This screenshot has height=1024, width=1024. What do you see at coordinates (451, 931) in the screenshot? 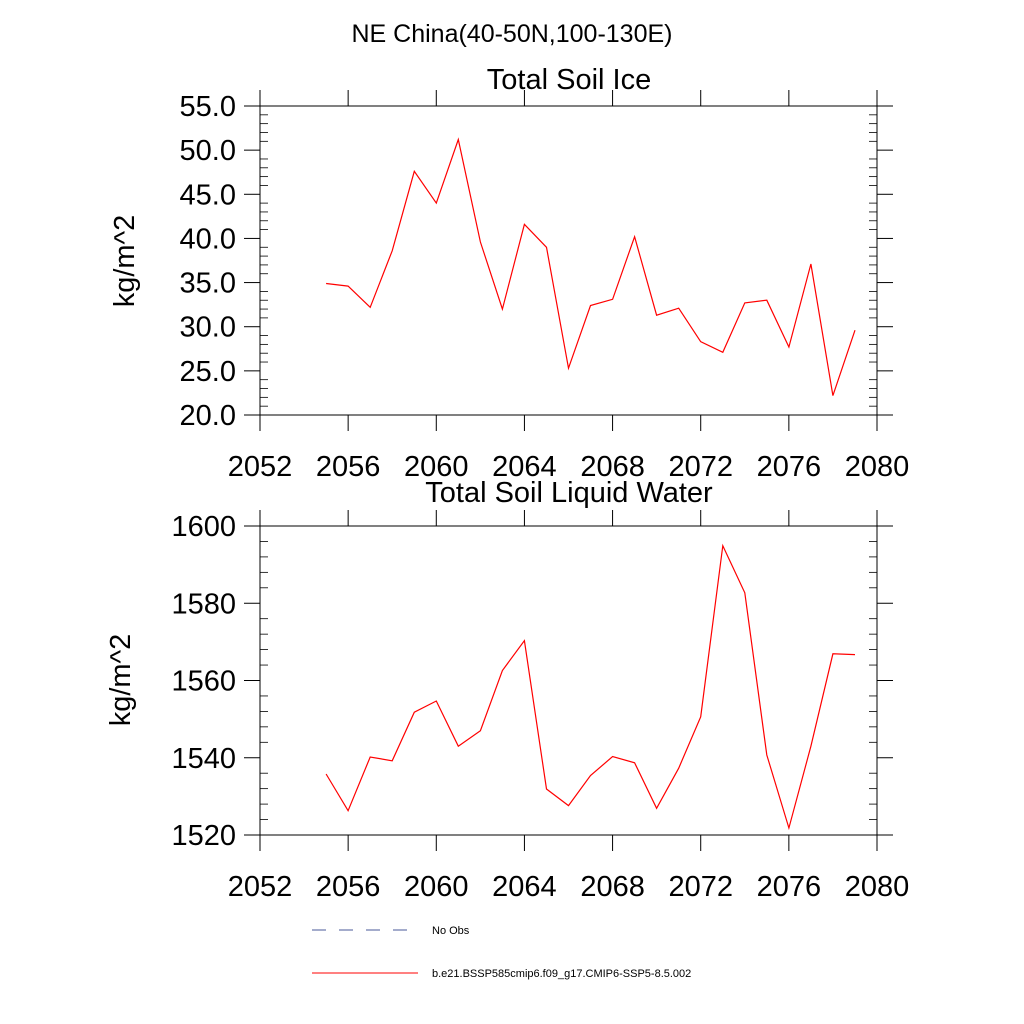
I see `legend-label-no-obs: No Obs` at bounding box center [451, 931].